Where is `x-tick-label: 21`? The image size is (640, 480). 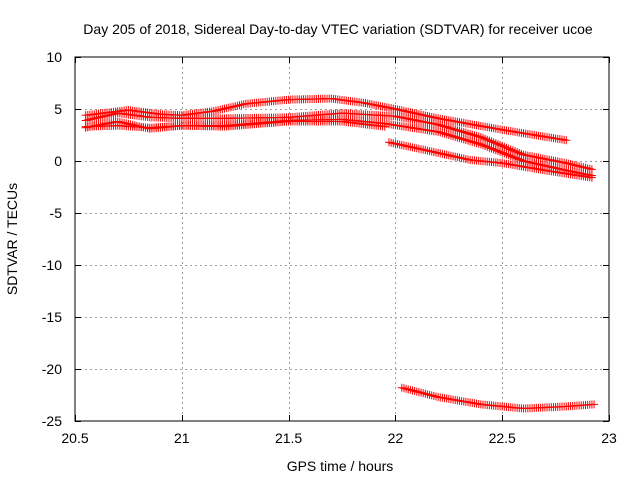 x-tick-label: 21 is located at coordinates (182, 438).